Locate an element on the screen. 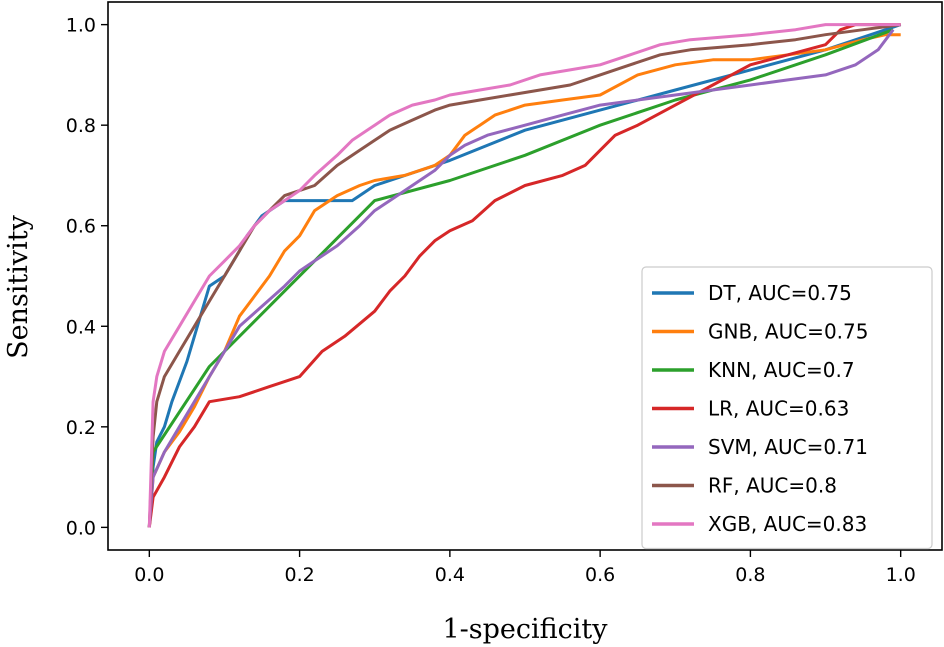  legend-label: SVM, AUC=0.71 is located at coordinates (788, 447).